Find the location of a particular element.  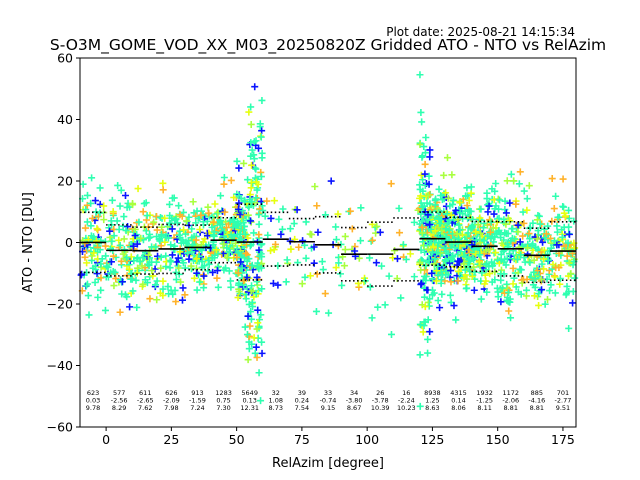

bin-count-label: 623 is located at coordinates (93, 393).